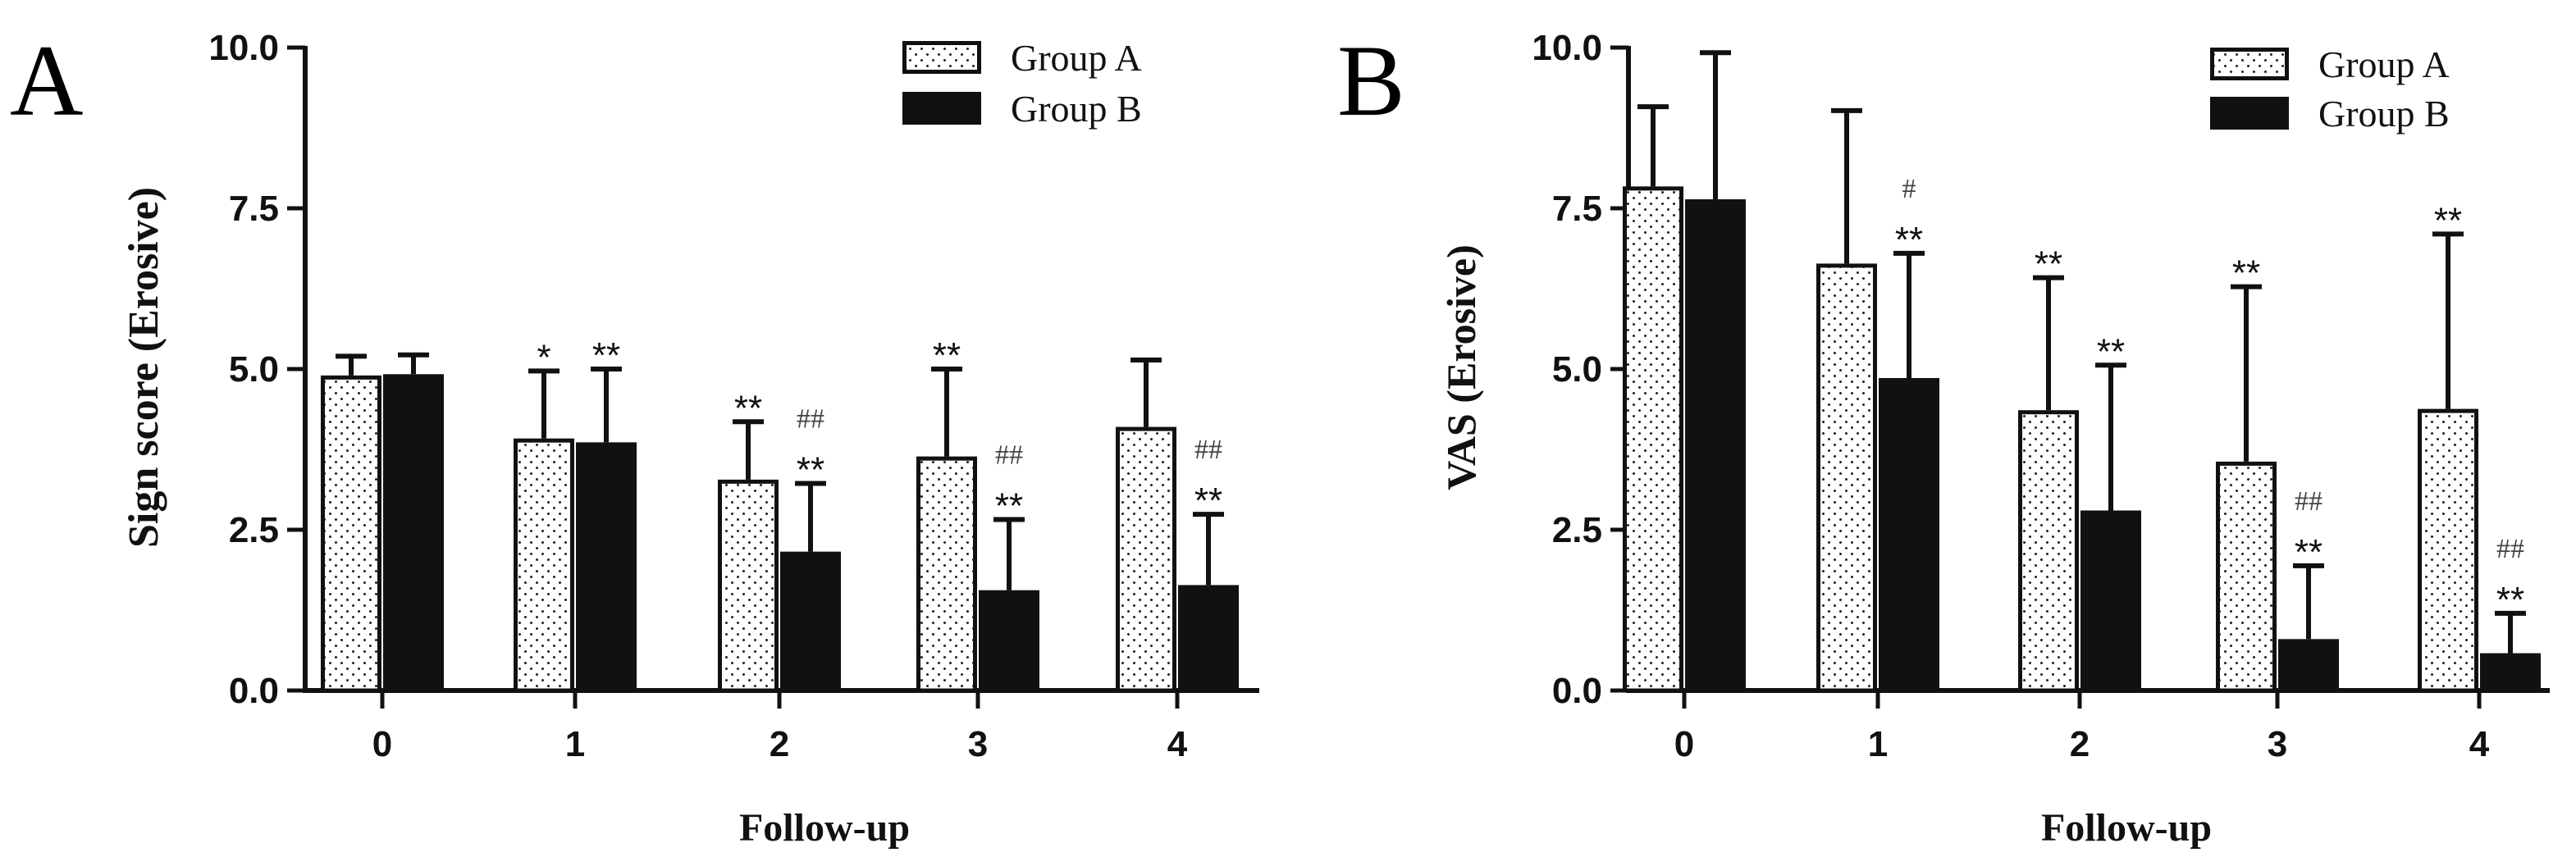 Image resolution: width=2576 pixels, height=866 pixels. What do you see at coordinates (144, 367) in the screenshot?
I see `y-axis-title: Sign score (Erosive)` at bounding box center [144, 367].